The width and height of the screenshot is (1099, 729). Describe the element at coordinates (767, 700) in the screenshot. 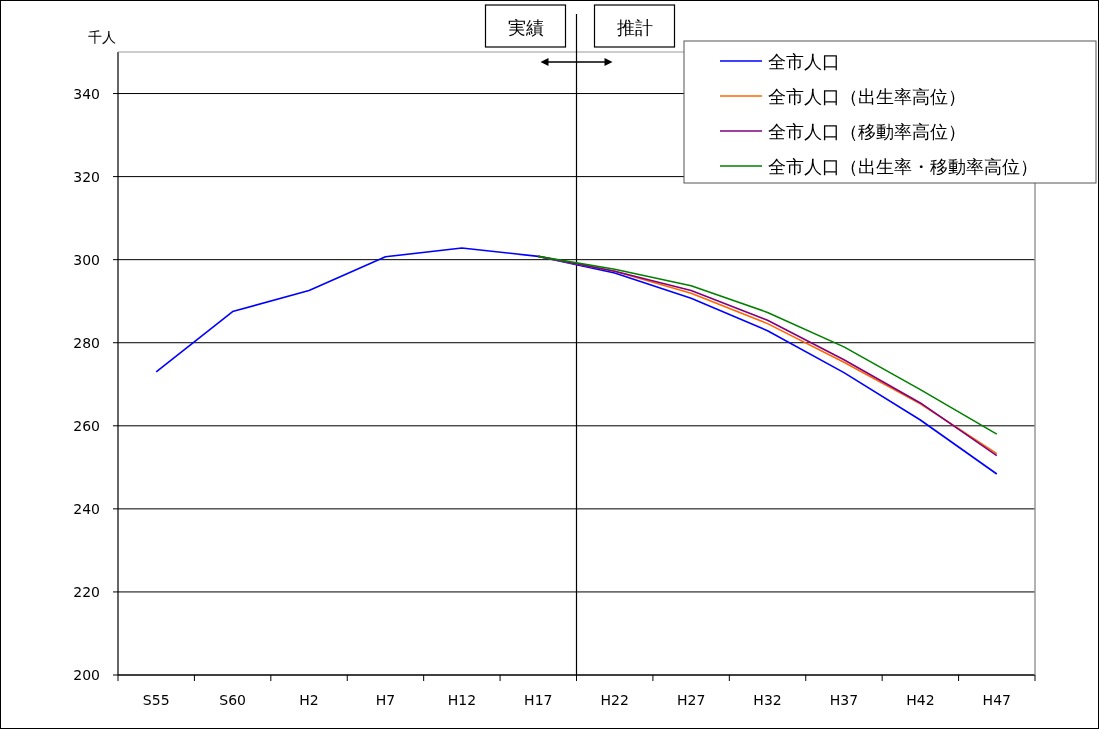

I see `x-tick-label: H32` at that location.